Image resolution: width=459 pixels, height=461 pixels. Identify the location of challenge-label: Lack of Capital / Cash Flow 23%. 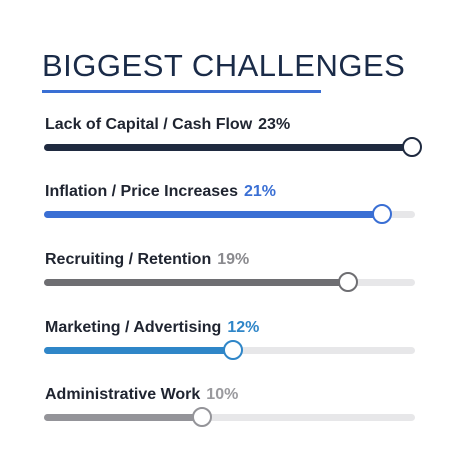
(167, 125).